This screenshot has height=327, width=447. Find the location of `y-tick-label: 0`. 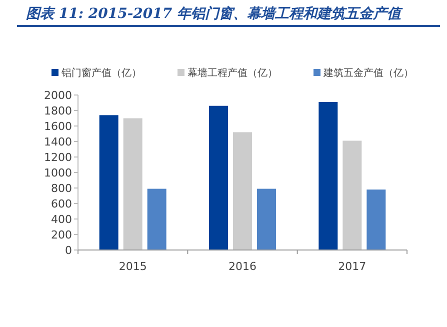

y-tick-label: 0 is located at coordinates (68, 250).